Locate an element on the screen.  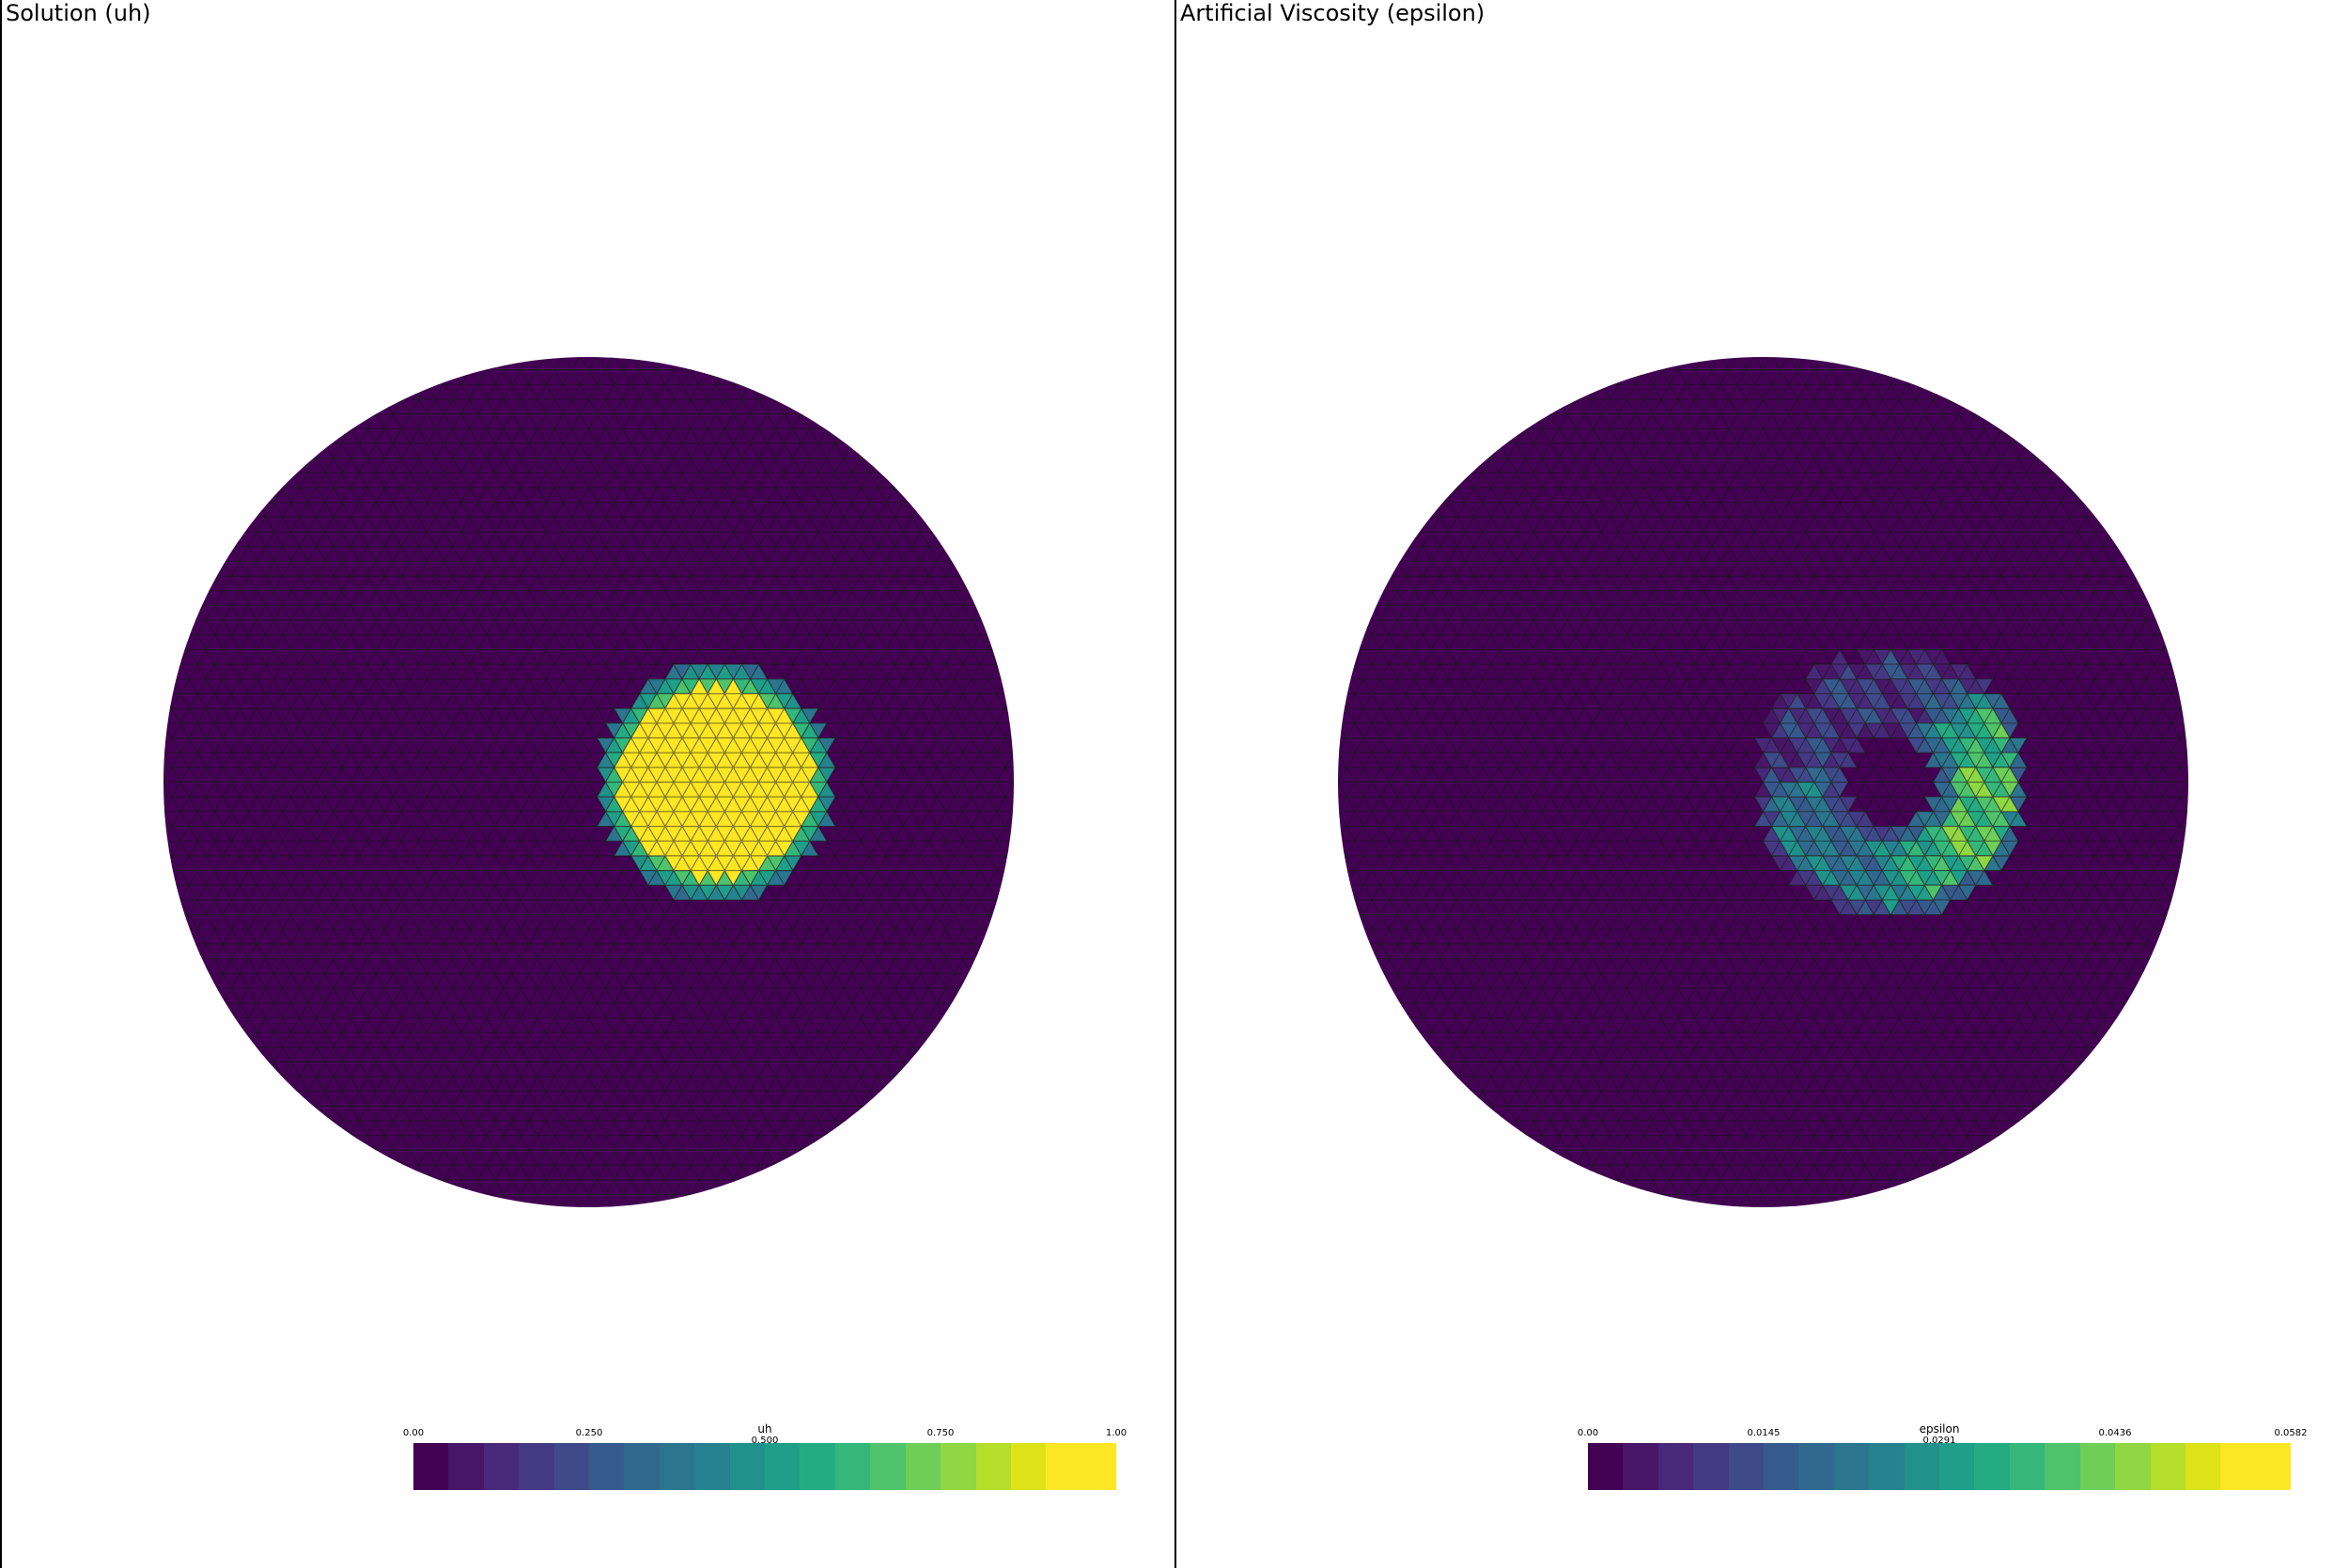
colorbar-tick: 0.0582 is located at coordinates (2291, 1433).